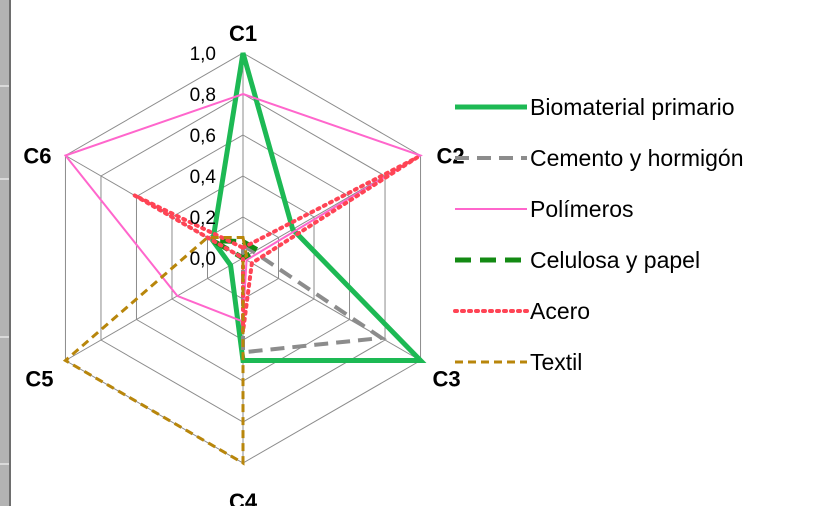  What do you see at coordinates (203, 95) in the screenshot?
I see `tick-label: 0,8` at bounding box center [203, 95].